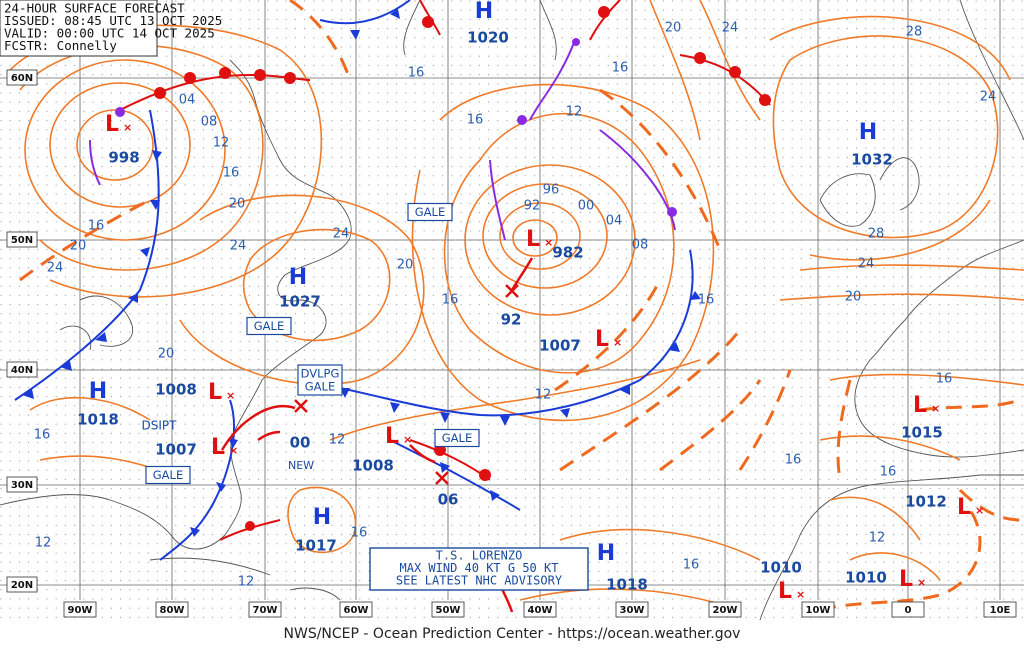 Image resolution: width=1024 pixels, height=656 pixels. Describe the element at coordinates (511, 320) in the screenshot. I see `forecast-label: 92` at that location.